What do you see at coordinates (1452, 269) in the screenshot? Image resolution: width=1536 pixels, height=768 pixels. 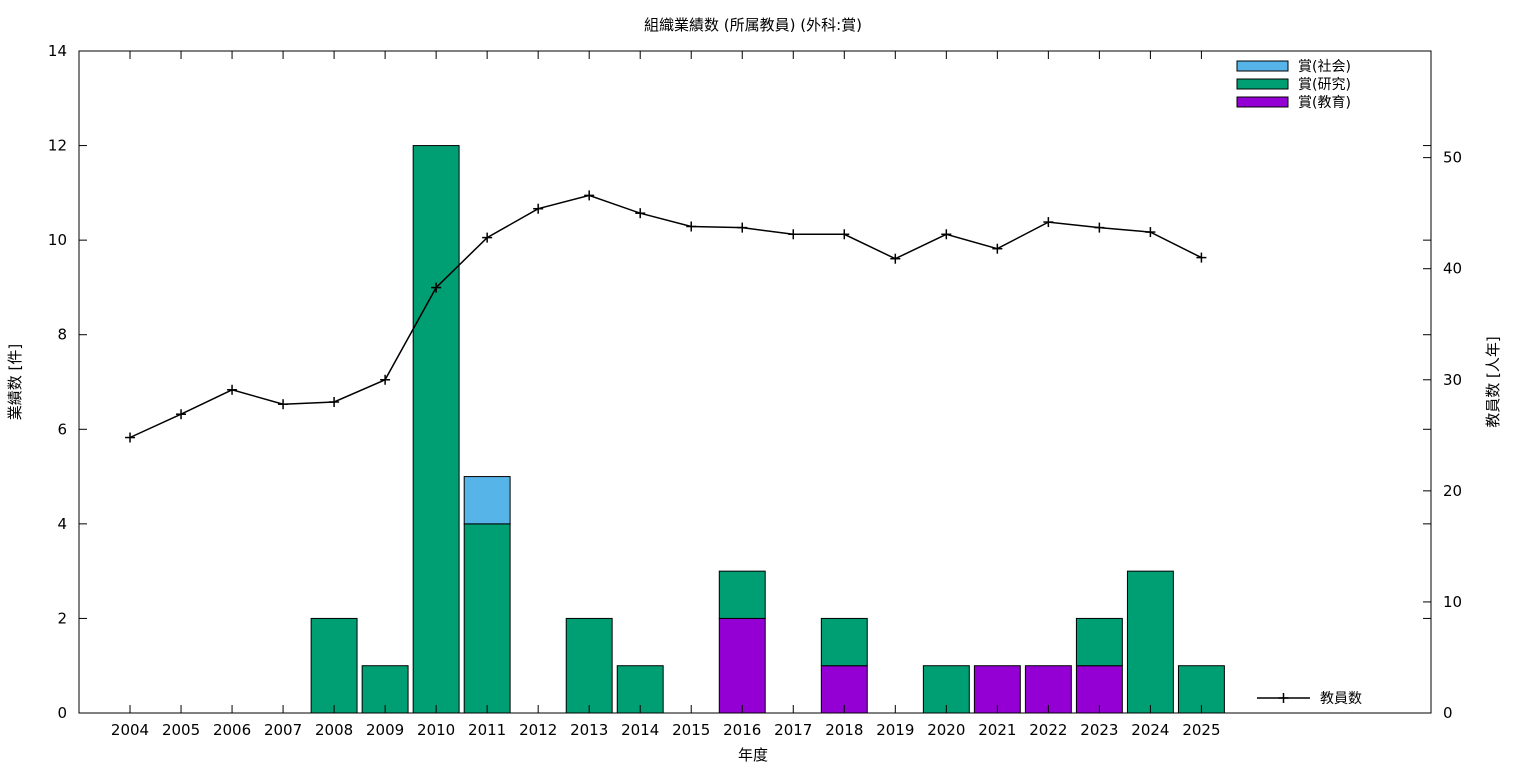 I see `y2-tick-label: 40` at bounding box center [1452, 269].